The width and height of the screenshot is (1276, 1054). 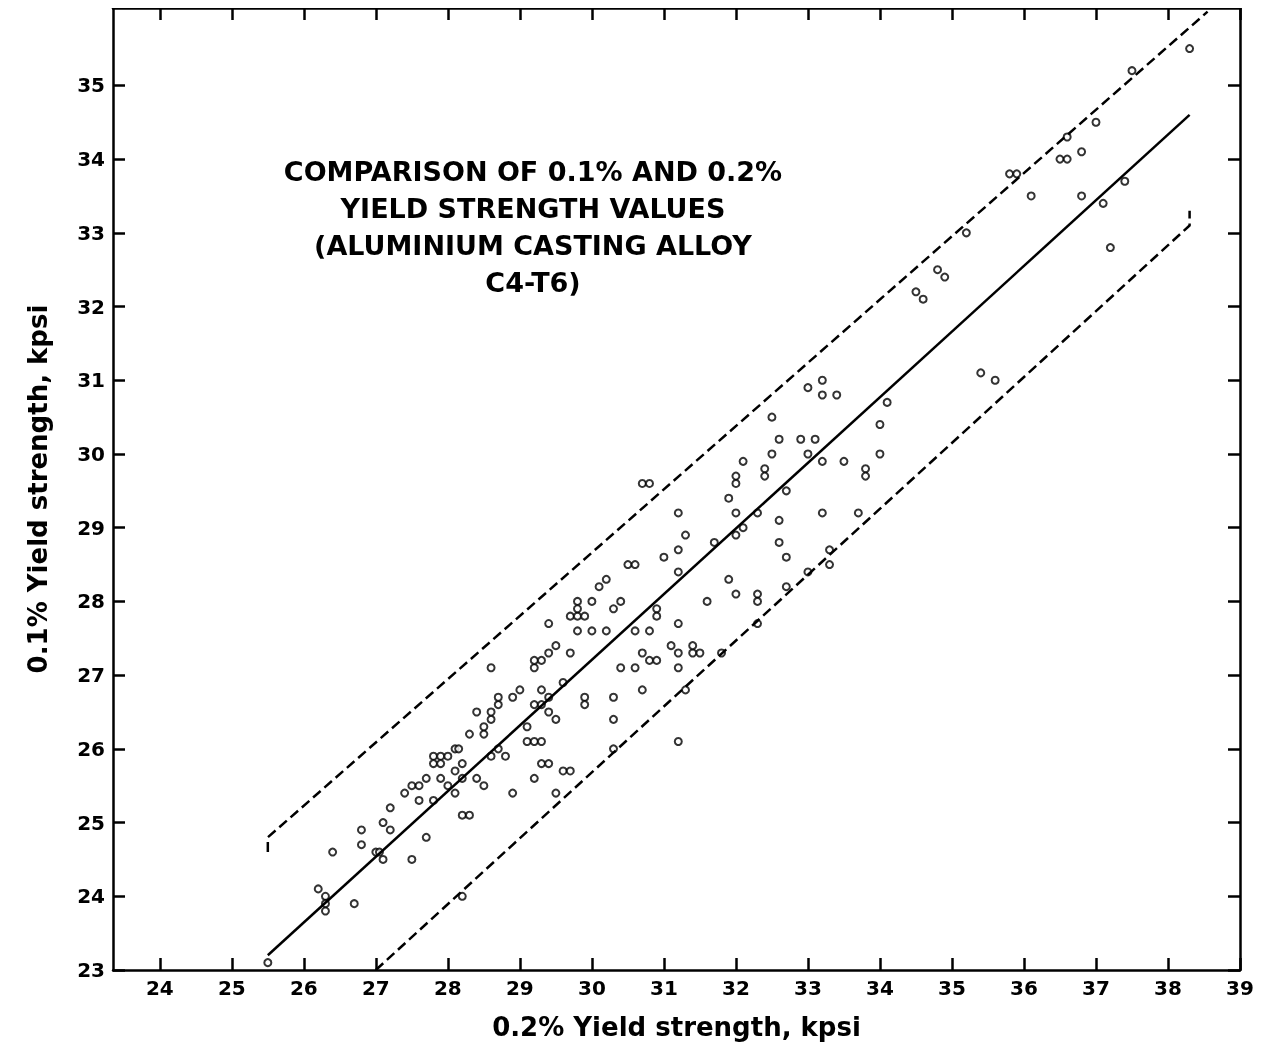 I want to click on y-tick-label: 26, so click(x=91, y=748).